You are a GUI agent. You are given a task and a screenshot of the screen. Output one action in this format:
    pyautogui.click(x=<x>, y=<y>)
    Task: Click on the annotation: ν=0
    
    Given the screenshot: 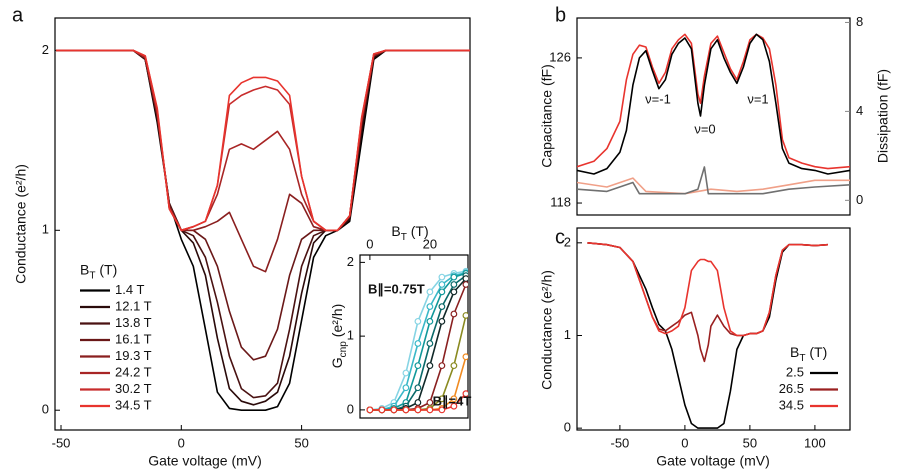 What is the action you would take?
    pyautogui.click(x=704, y=128)
    